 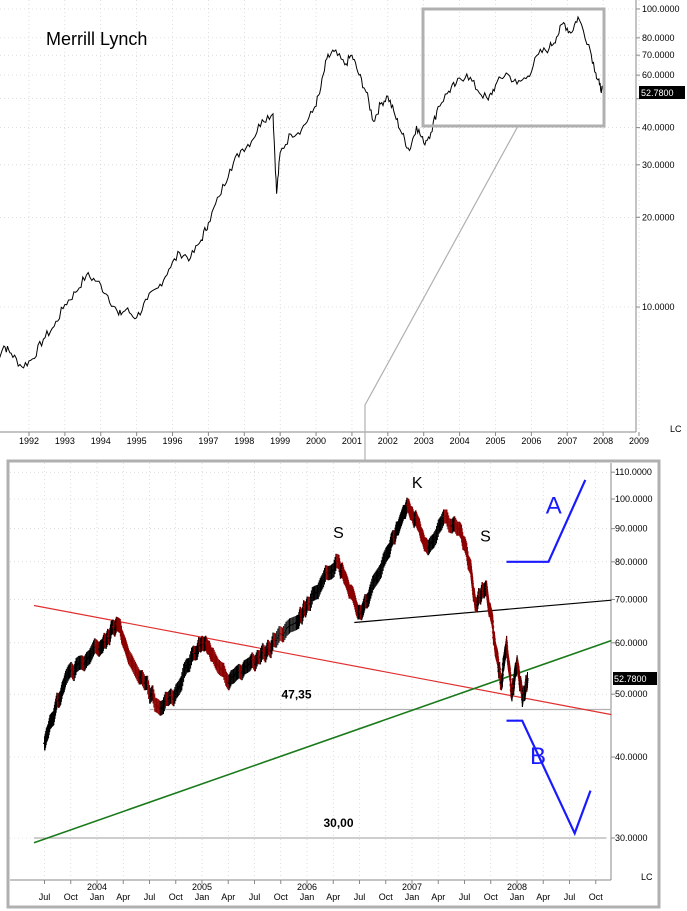 What do you see at coordinates (546, 521) in the screenshot?
I see `scenario-a-line` at bounding box center [546, 521].